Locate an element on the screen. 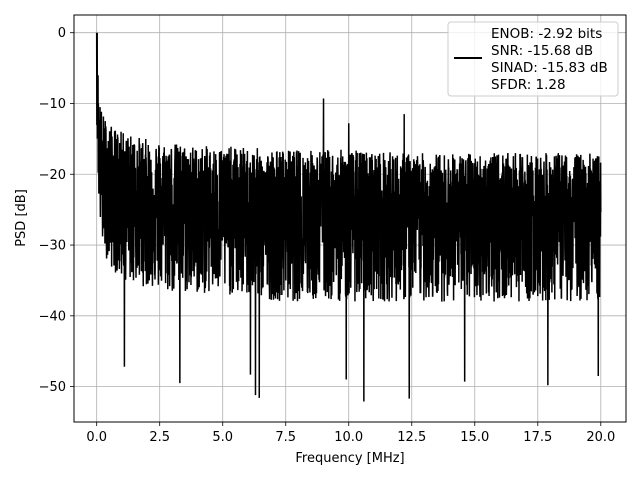  x-tick-label: 17.5 is located at coordinates (537, 437).